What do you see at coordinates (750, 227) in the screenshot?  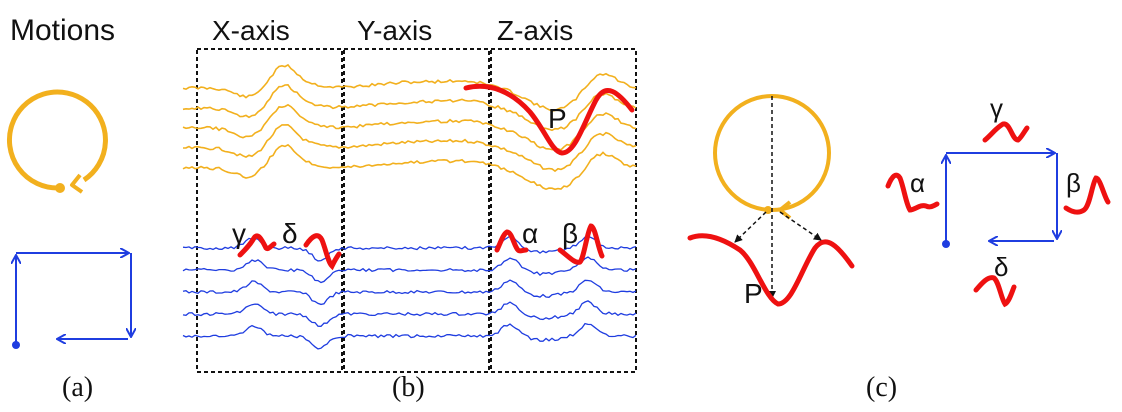 I see `guide-left` at bounding box center [750, 227].